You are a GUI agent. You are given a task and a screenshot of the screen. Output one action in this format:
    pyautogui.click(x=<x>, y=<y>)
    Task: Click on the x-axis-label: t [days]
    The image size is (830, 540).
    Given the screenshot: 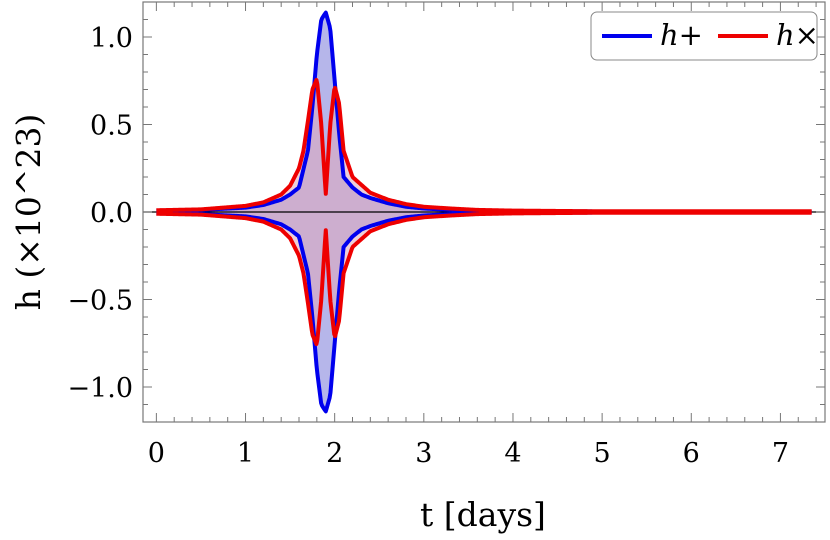 What is the action you would take?
    pyautogui.click(x=483, y=514)
    